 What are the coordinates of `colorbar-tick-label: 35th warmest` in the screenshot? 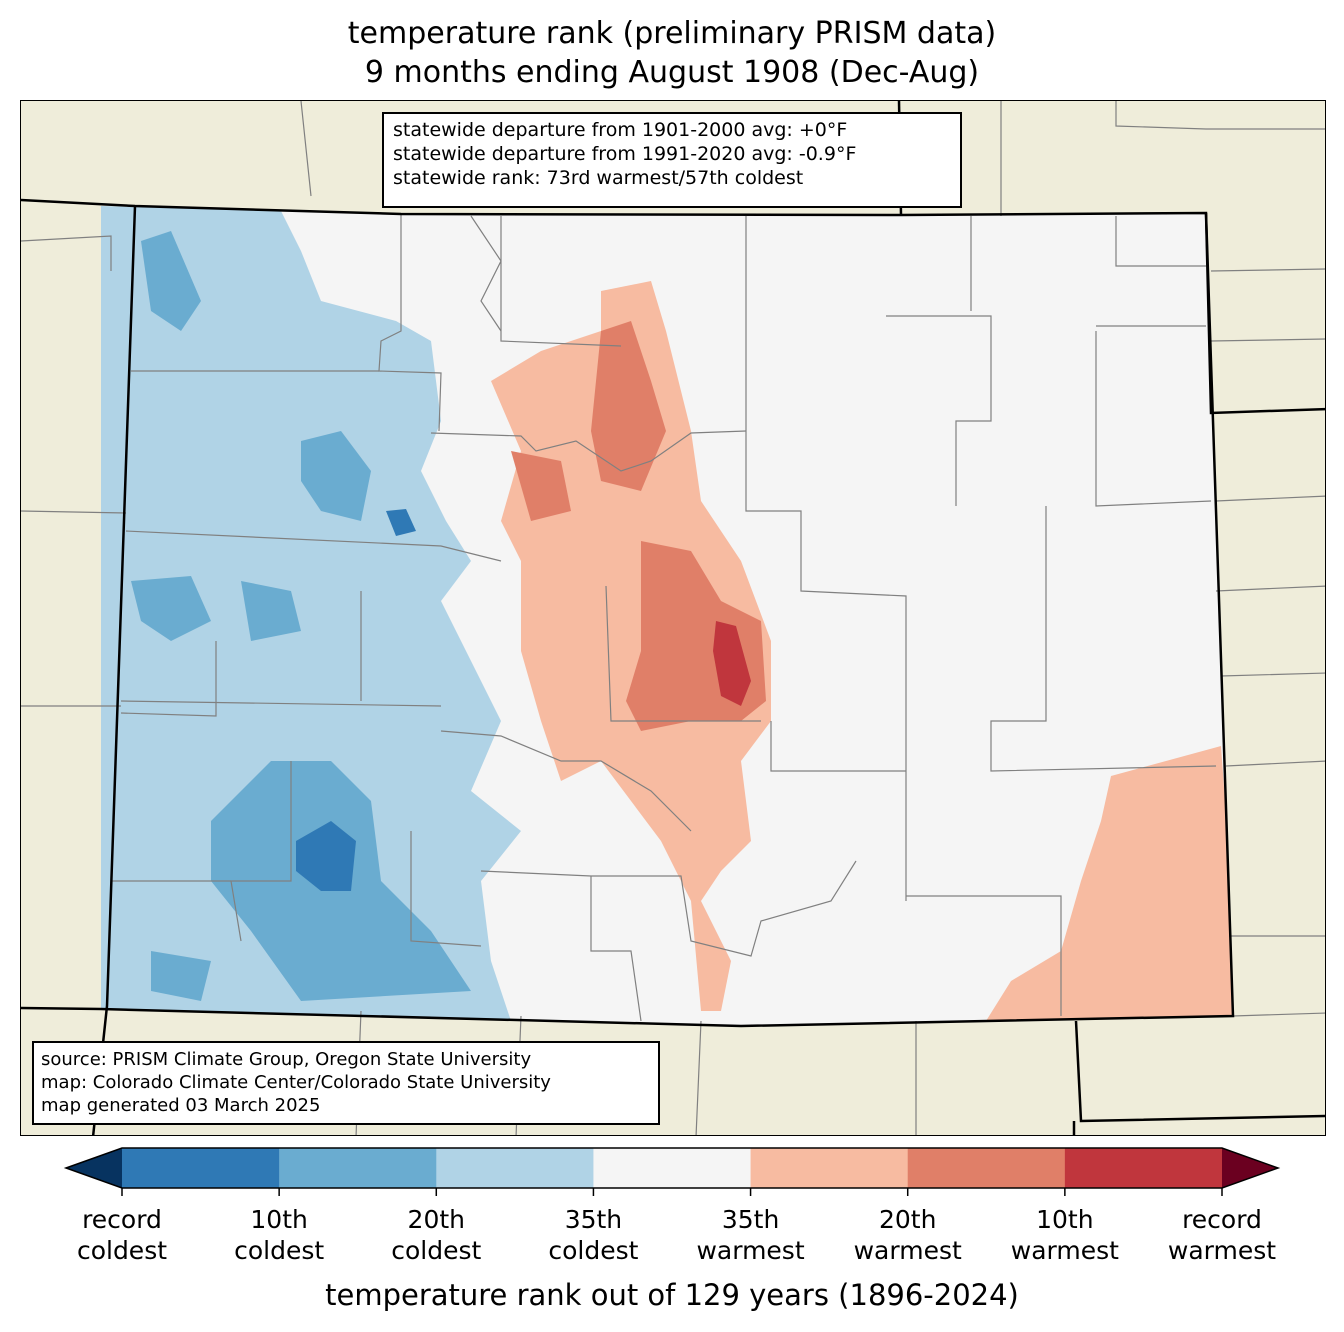 It's located at (751, 1235).